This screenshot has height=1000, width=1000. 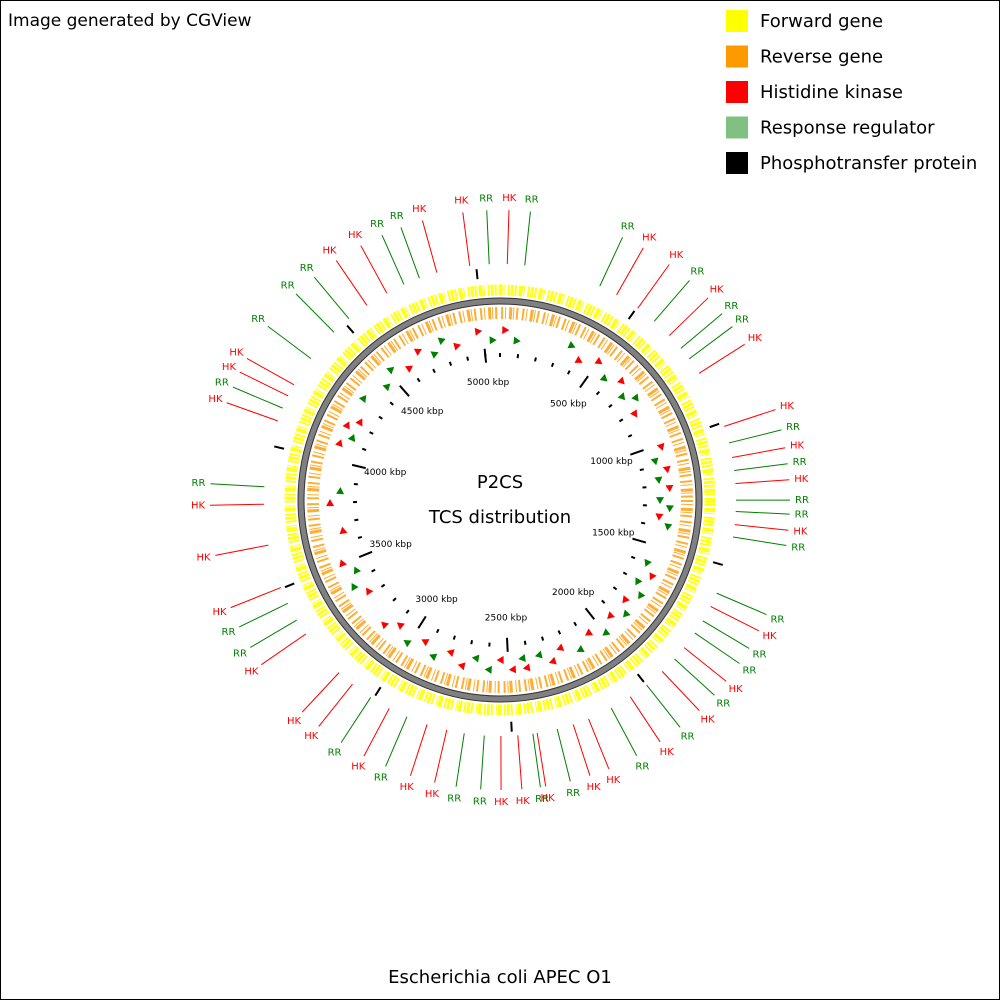 I want to click on tick-label: 3500 kbp, so click(x=390, y=545).